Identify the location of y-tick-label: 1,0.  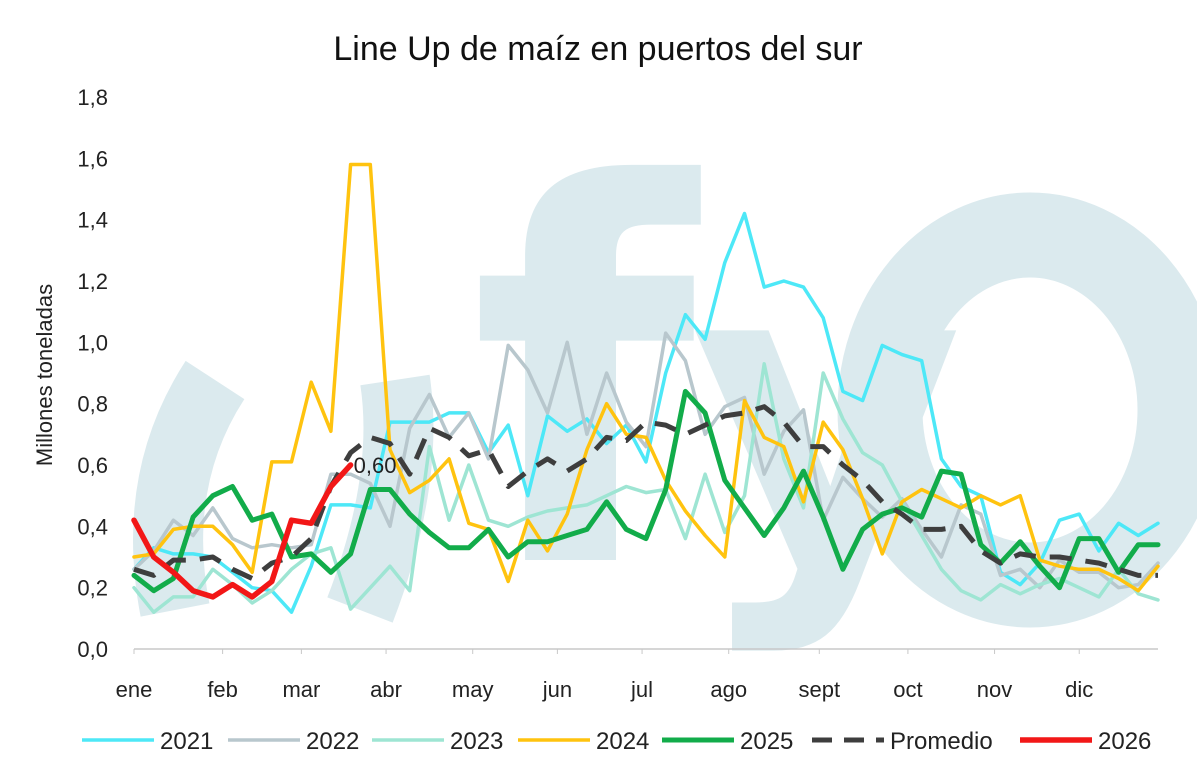
(92, 342).